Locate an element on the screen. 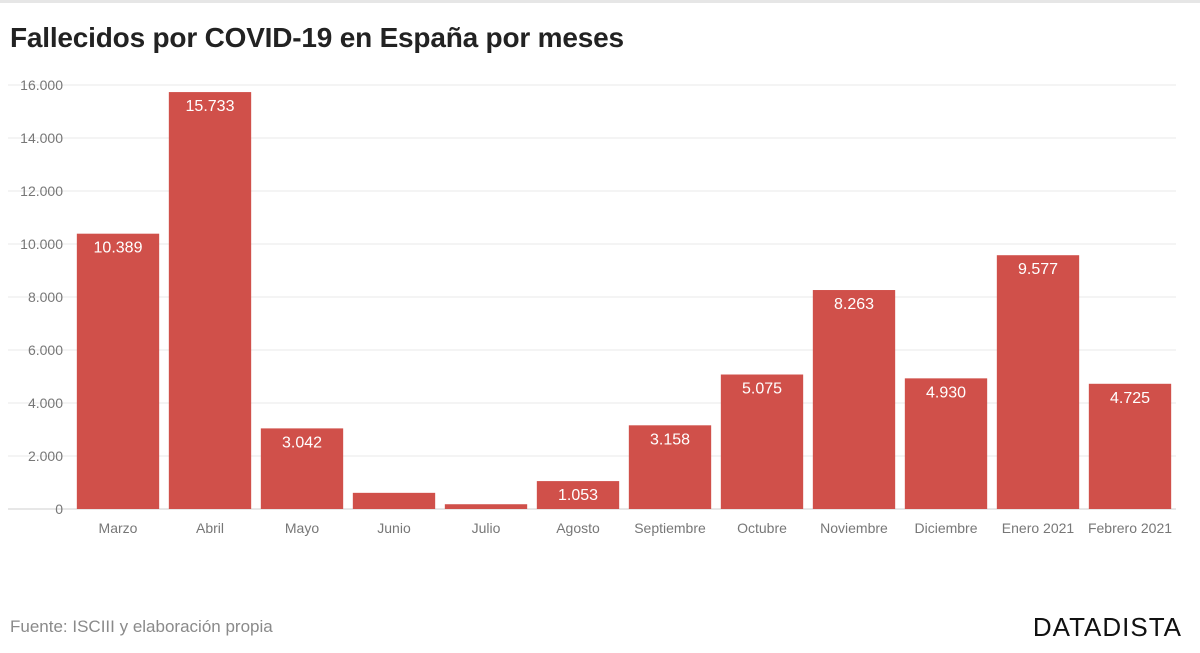 The width and height of the screenshot is (1200, 653). x-tick-label: Mayo is located at coordinates (302, 528).